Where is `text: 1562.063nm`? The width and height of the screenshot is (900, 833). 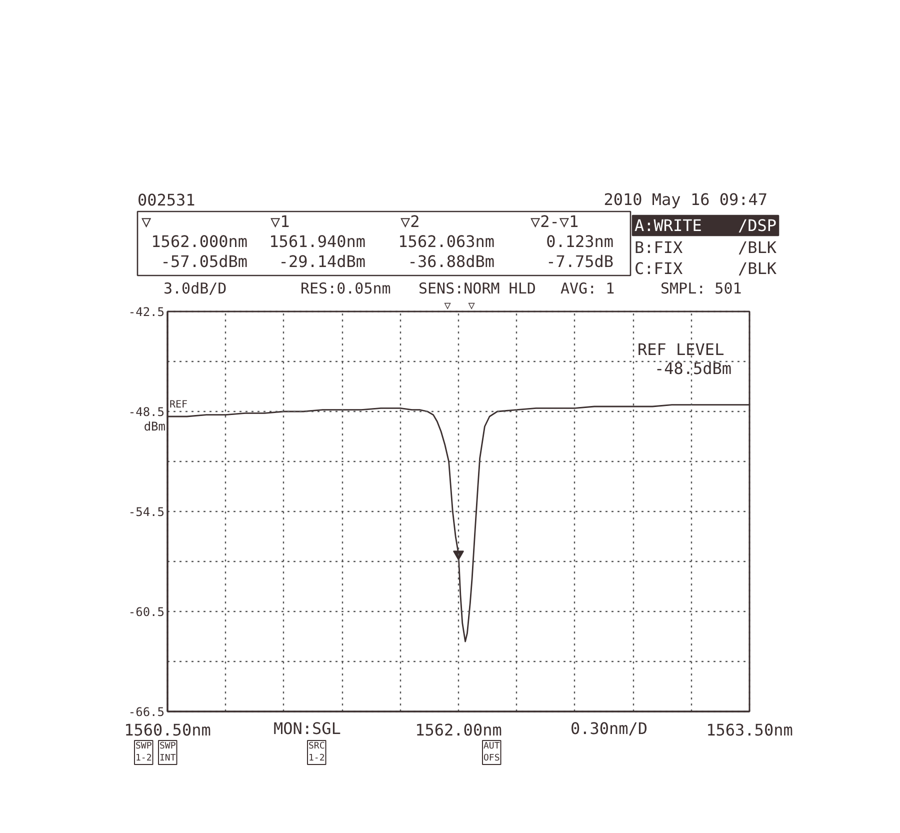 text: 1562.063nm is located at coordinates (446, 241).